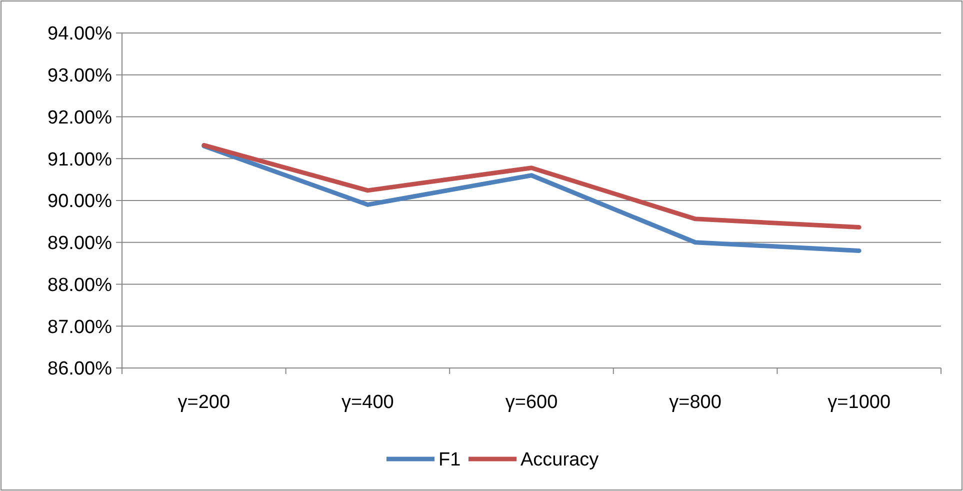 The height and width of the screenshot is (491, 963). I want to click on x-tick-label: γ=400, so click(368, 402).